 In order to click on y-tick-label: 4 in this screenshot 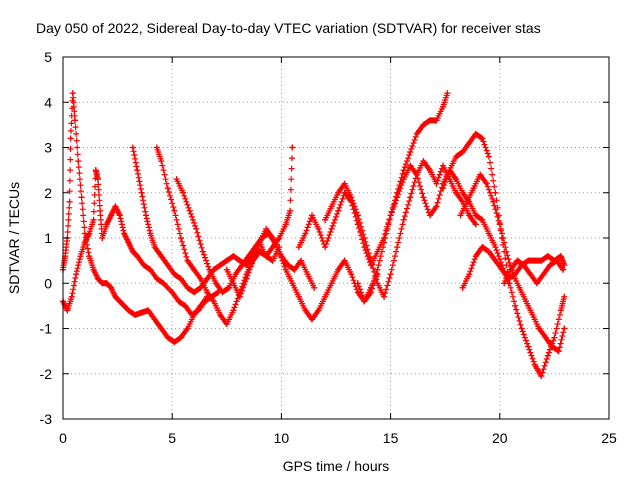, I will do `click(48, 102)`.